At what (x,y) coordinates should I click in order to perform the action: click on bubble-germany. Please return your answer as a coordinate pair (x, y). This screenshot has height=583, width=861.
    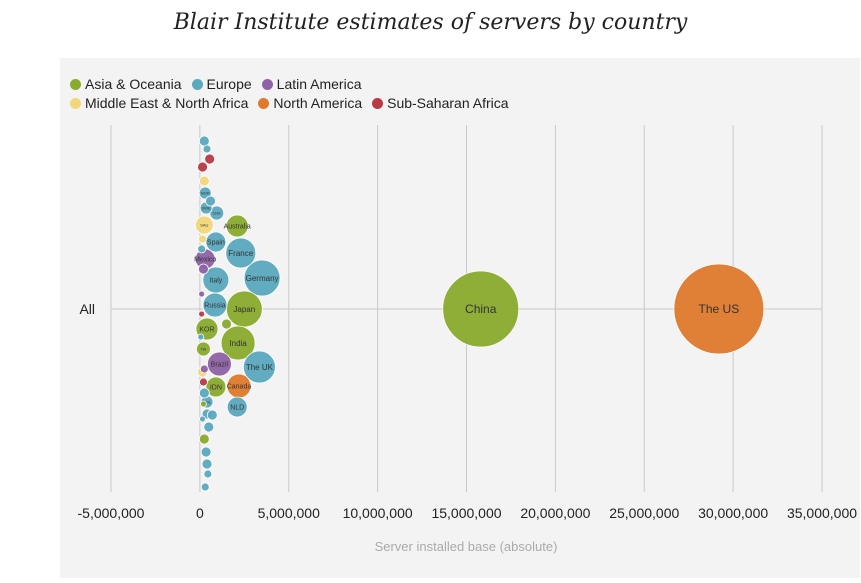
    Looking at the image, I should click on (262, 278).